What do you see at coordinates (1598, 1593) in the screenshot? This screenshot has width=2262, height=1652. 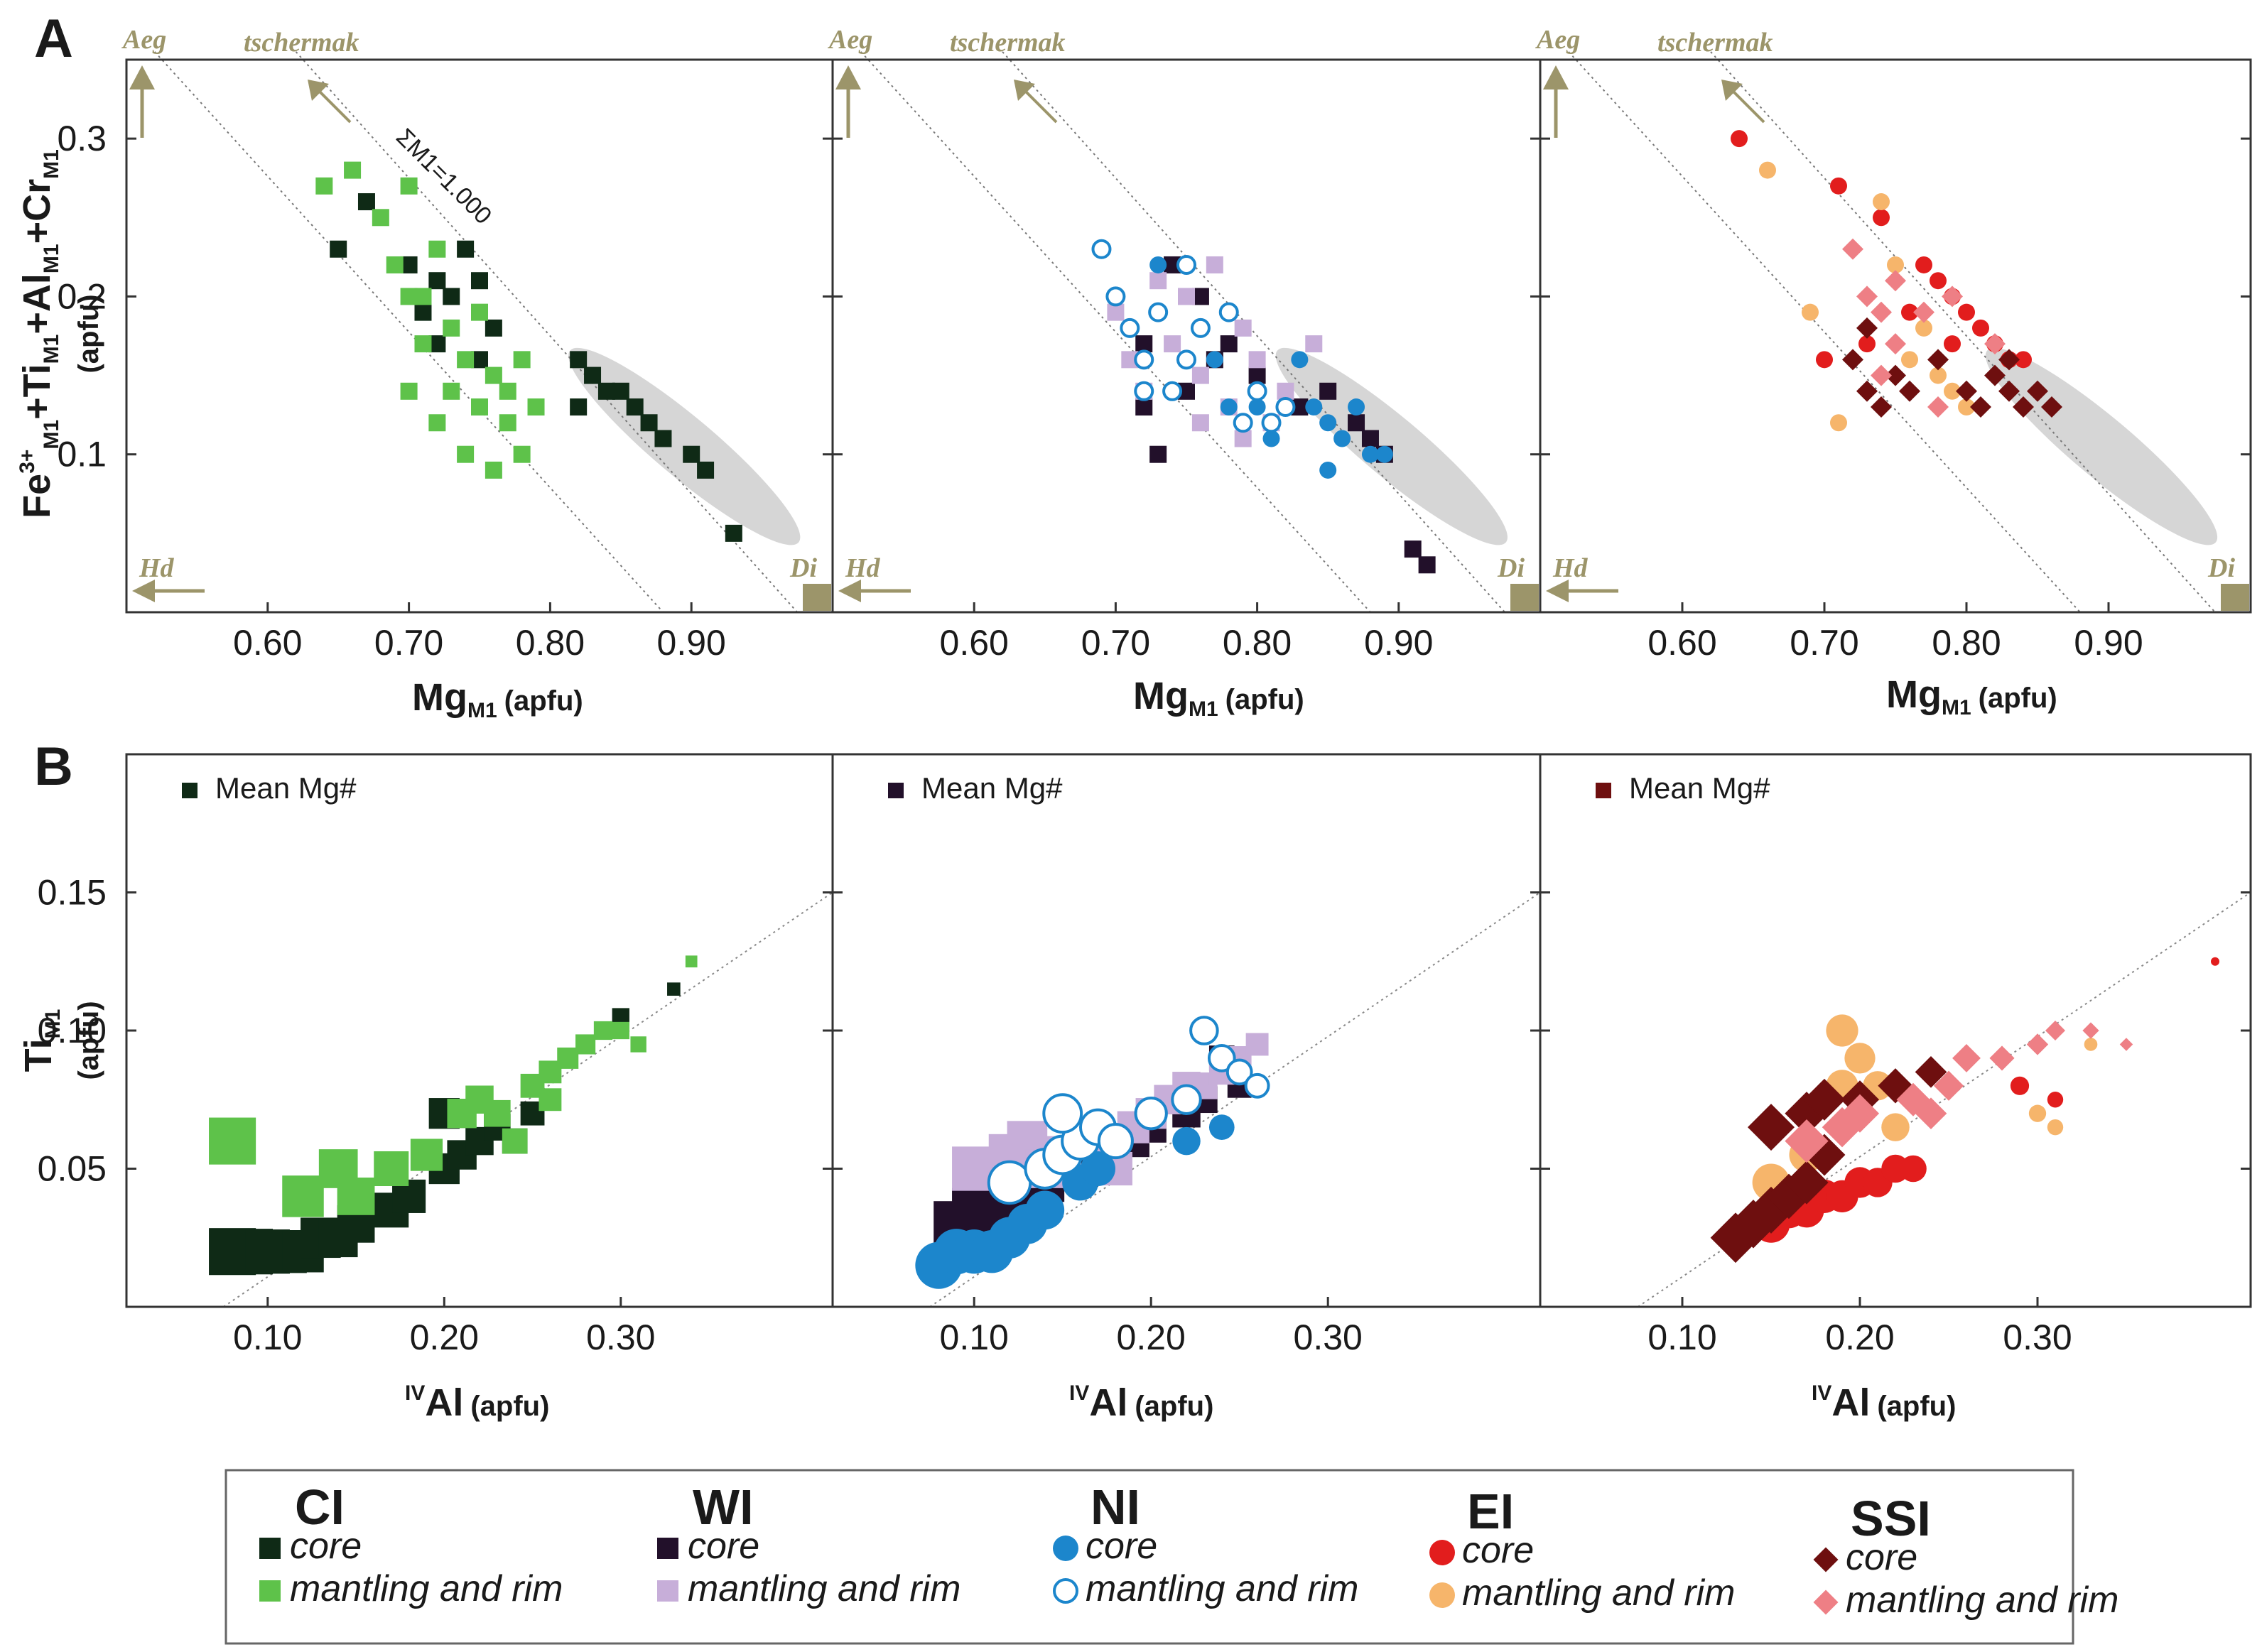 I see `legend-rim-label: mantling and rim` at bounding box center [1598, 1593].